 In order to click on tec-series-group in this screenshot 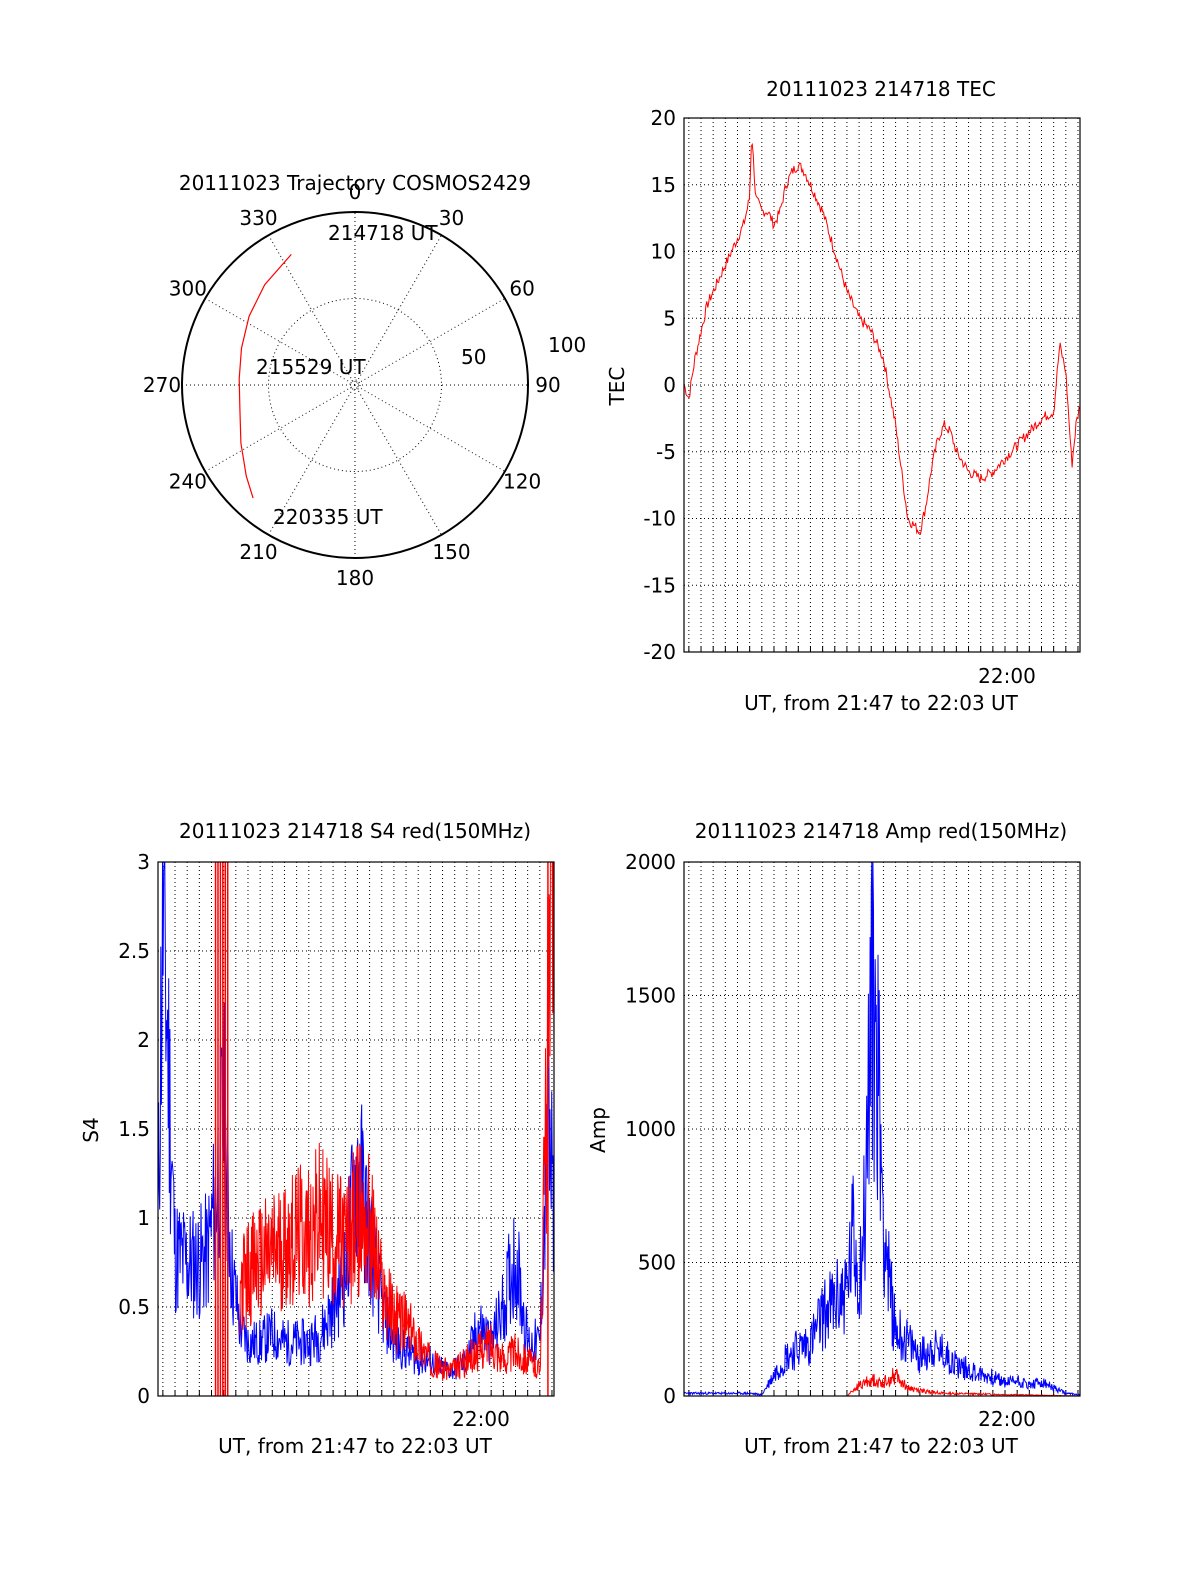, I will do `click(882, 338)`.